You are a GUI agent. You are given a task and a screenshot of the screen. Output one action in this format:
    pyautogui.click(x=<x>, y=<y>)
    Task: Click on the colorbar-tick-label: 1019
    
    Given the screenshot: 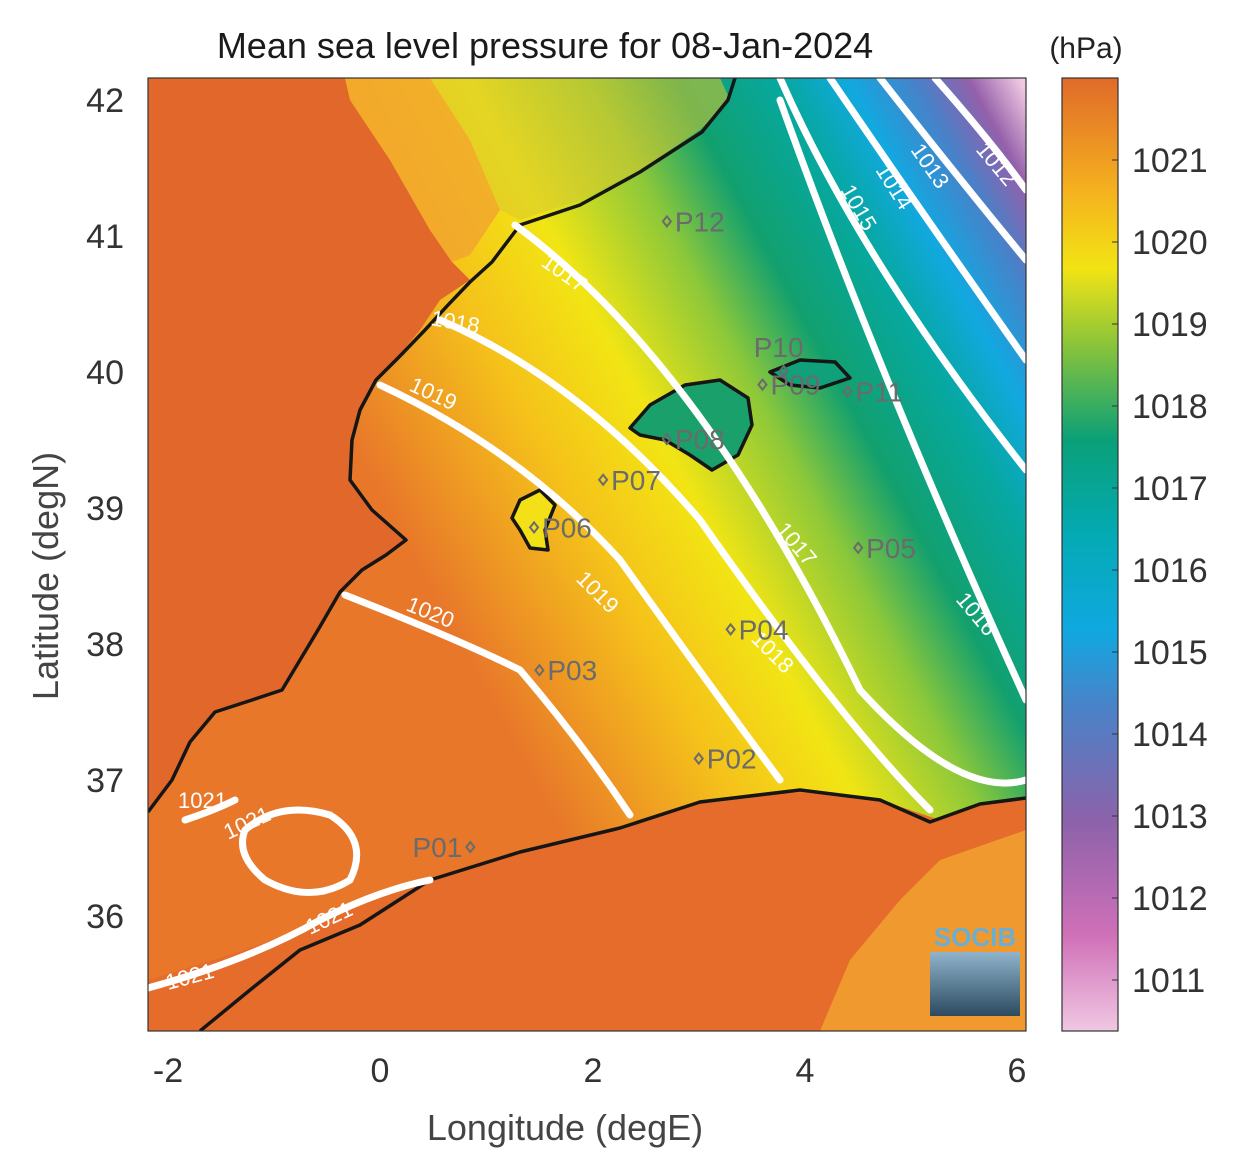 What is the action you would take?
    pyautogui.click(x=1170, y=325)
    